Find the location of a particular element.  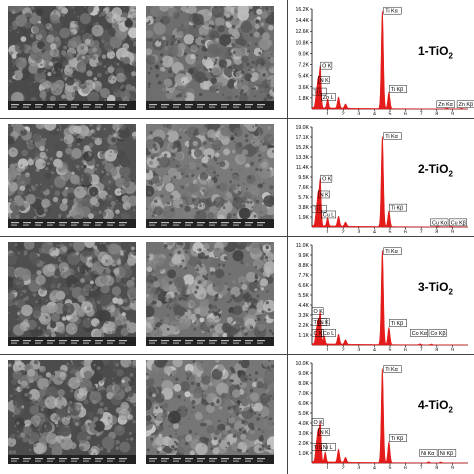

y-tick-label: 9.5K is located at coordinates (303, 178).